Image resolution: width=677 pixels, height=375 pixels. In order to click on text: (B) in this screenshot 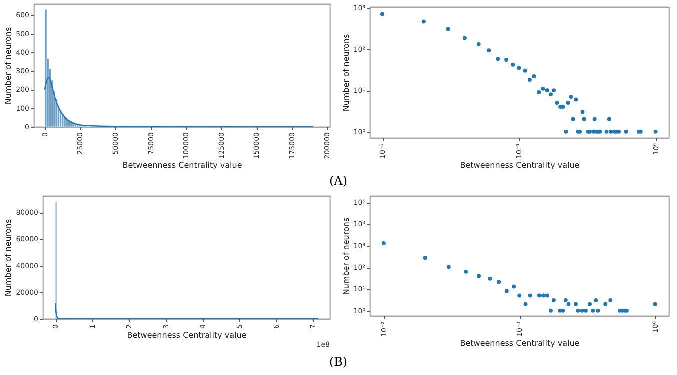, I will do `click(338, 362)`.